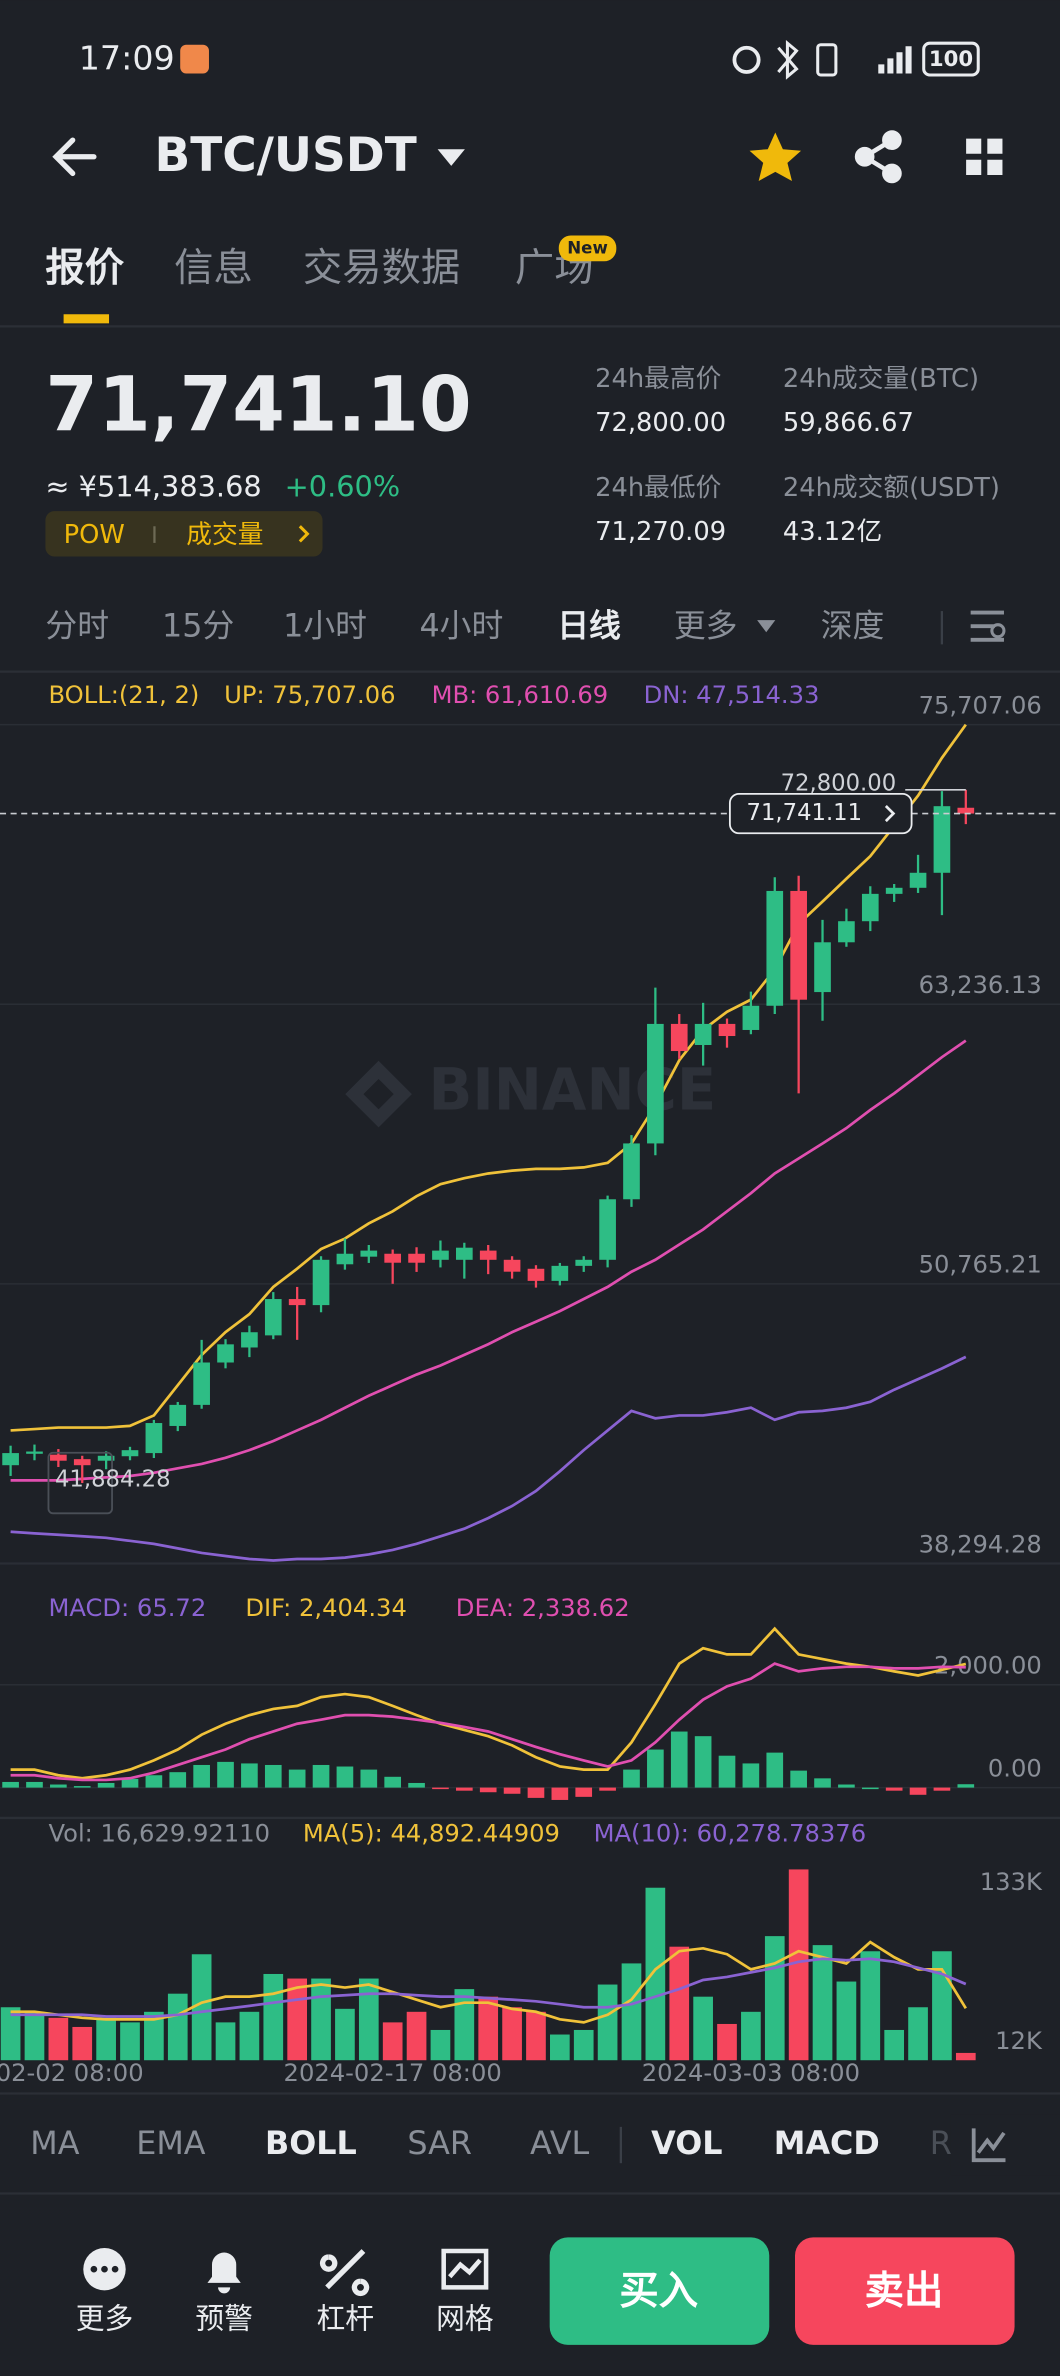  Describe the element at coordinates (827, 2143) in the screenshot. I see `indicator: MACD` at that location.